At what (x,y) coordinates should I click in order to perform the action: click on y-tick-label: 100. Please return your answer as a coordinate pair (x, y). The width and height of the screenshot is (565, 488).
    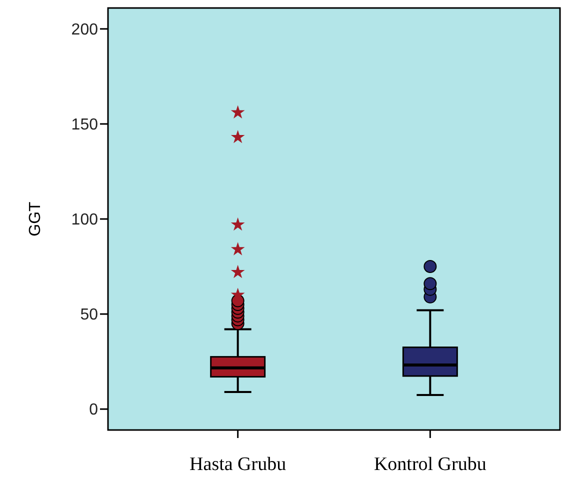
    Looking at the image, I should click on (84, 220).